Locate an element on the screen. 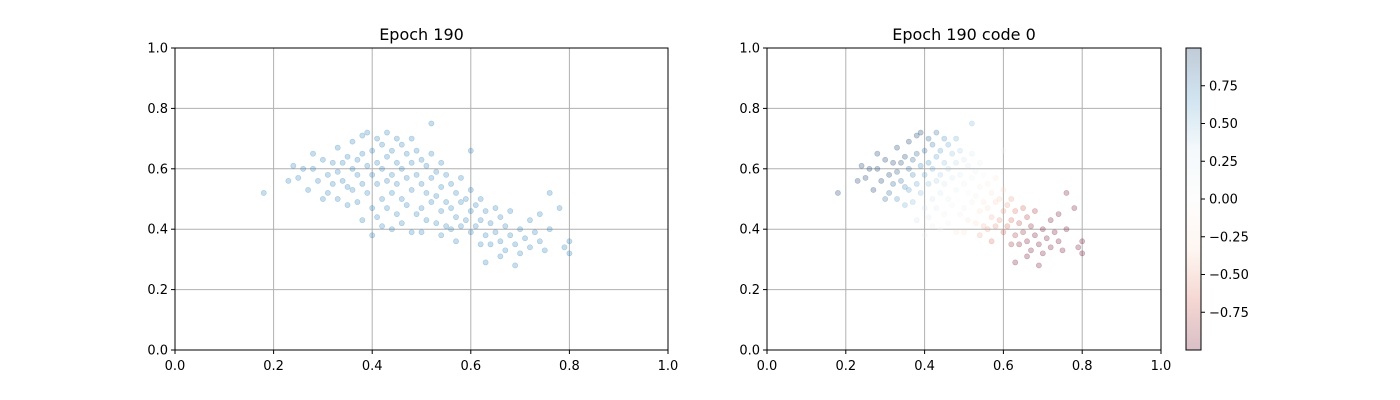 The image size is (1400, 400). colorbar-tick-label: 0.00 is located at coordinates (1223, 200).